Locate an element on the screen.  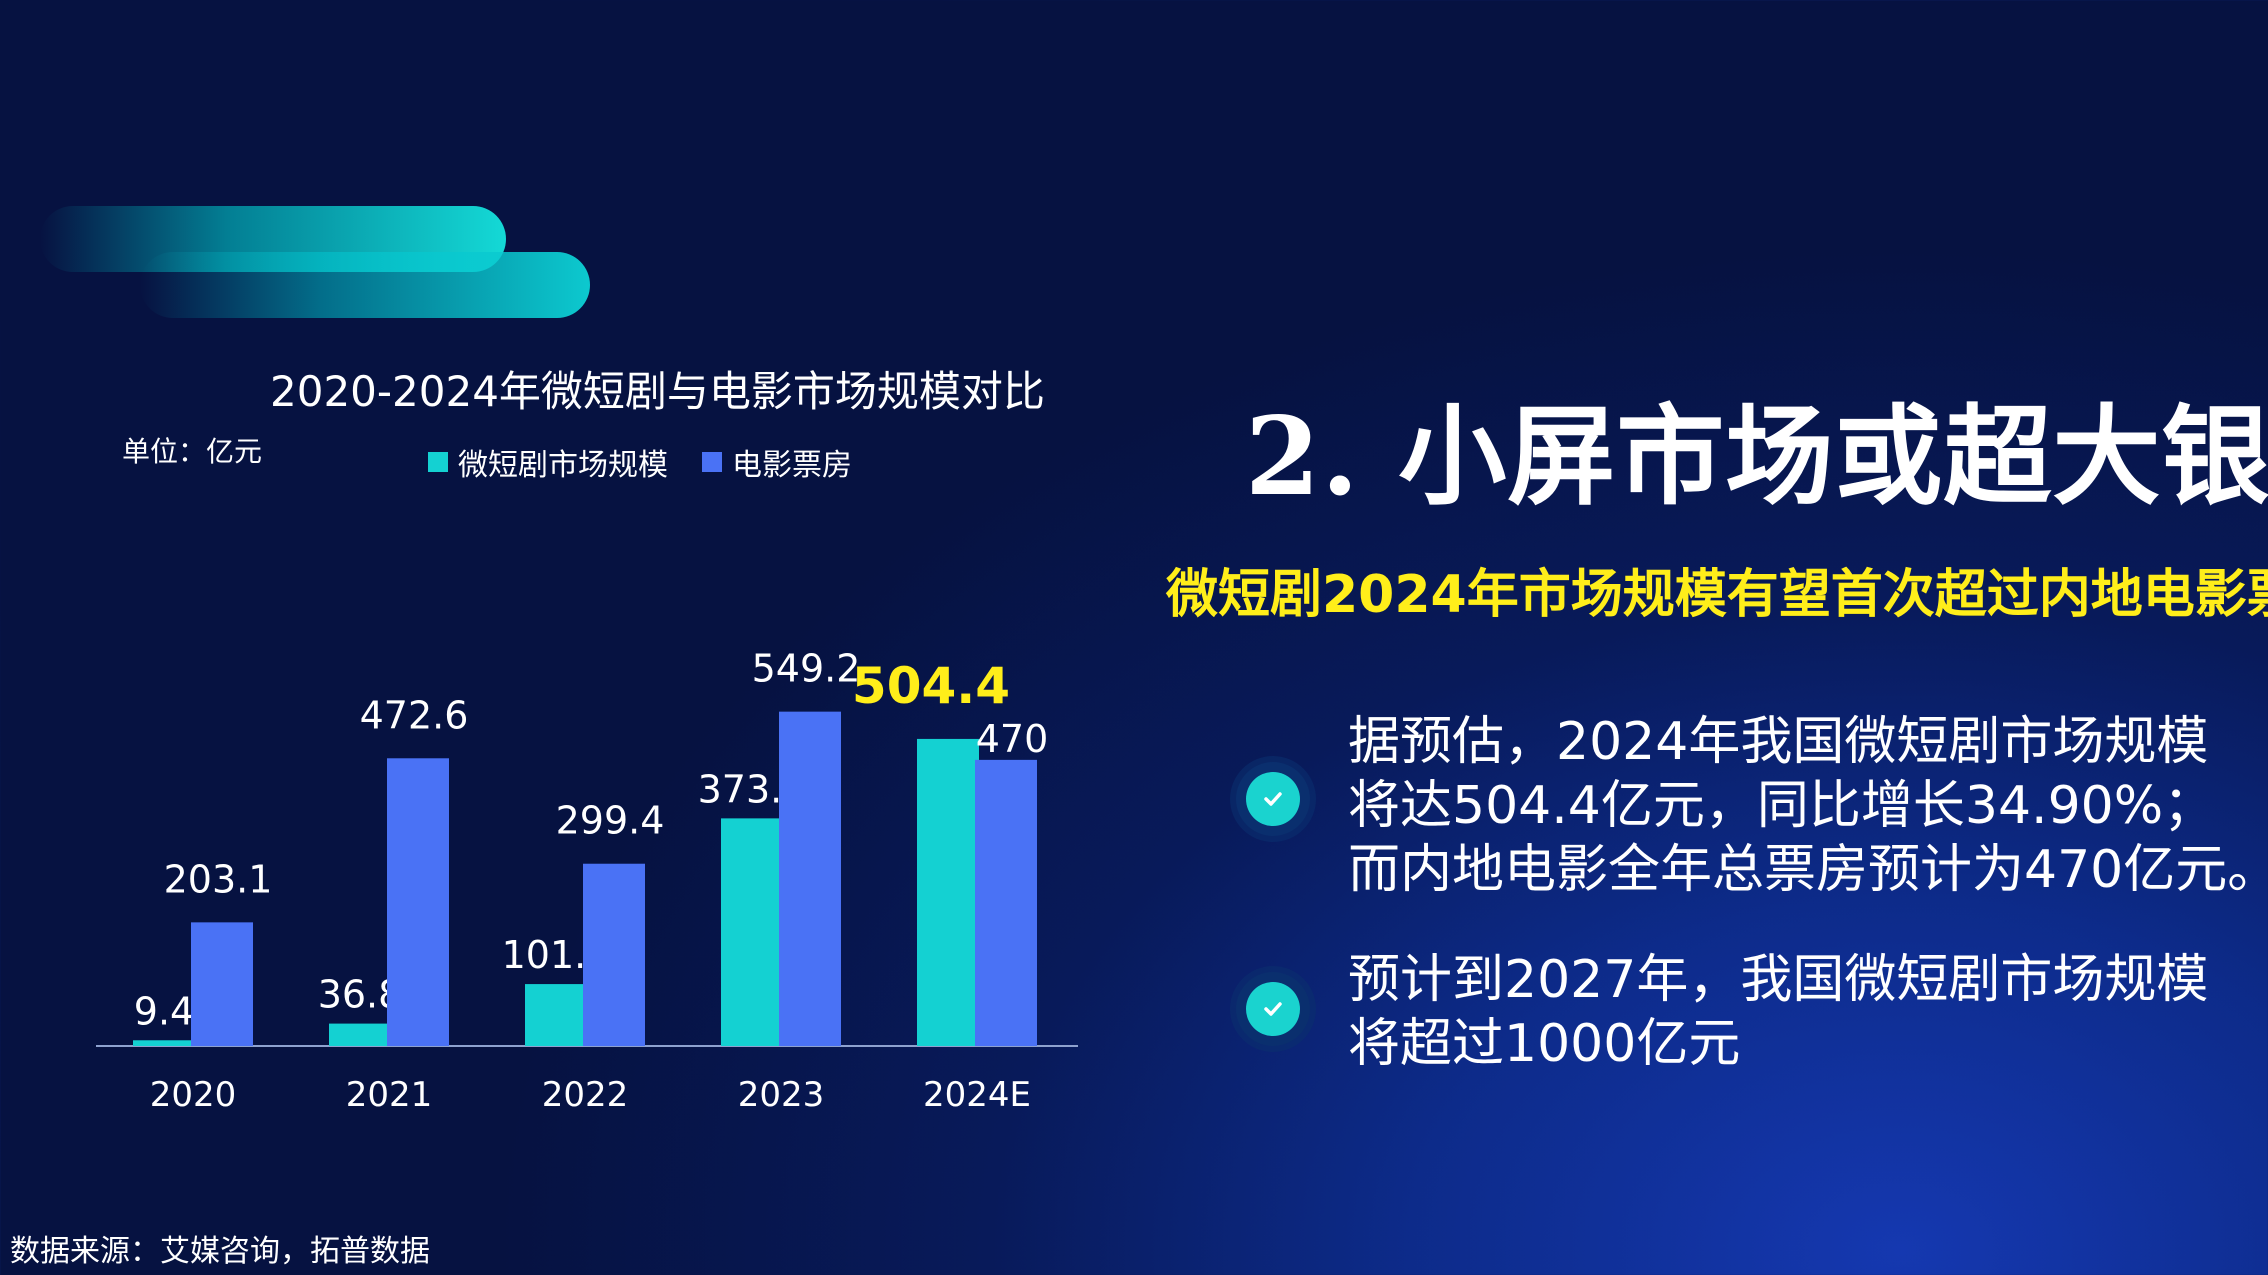
bullet-item-forecast-2027: 预计到2027年，我国微短剧市场规模 将超过1000亿元 is located at coordinates (1722, 1012).